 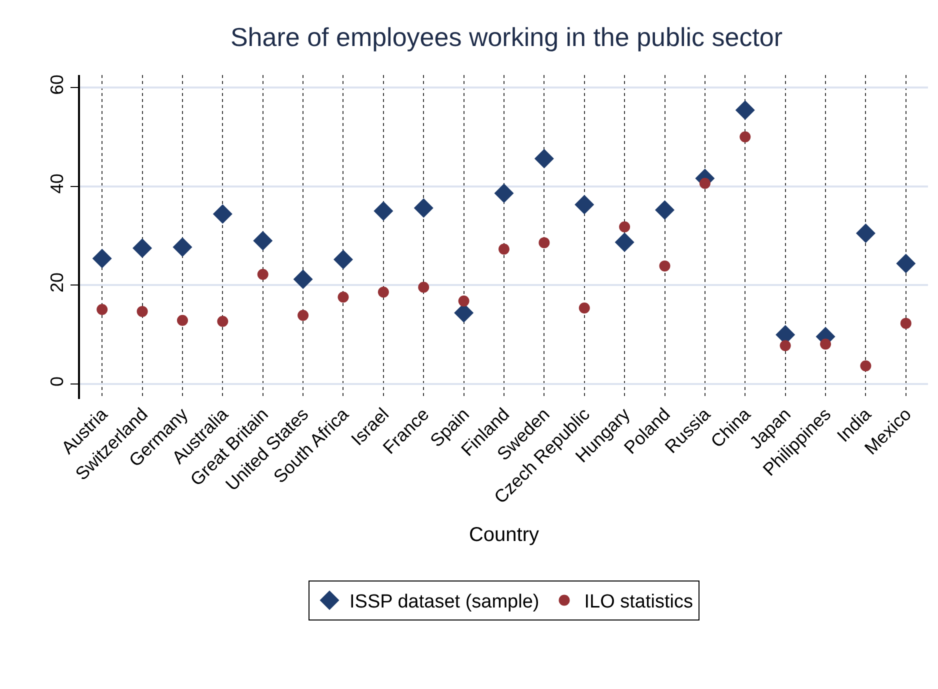 What do you see at coordinates (445, 602) in the screenshot?
I see `legend-label: ISSP dataset (sample)` at bounding box center [445, 602].